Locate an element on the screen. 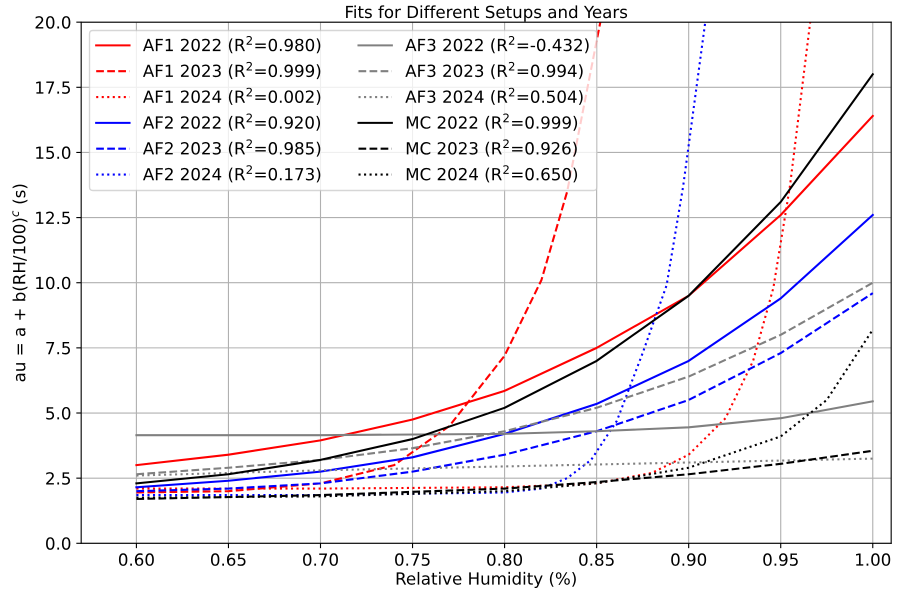  x-tick-label: 0.70 is located at coordinates (320, 559).